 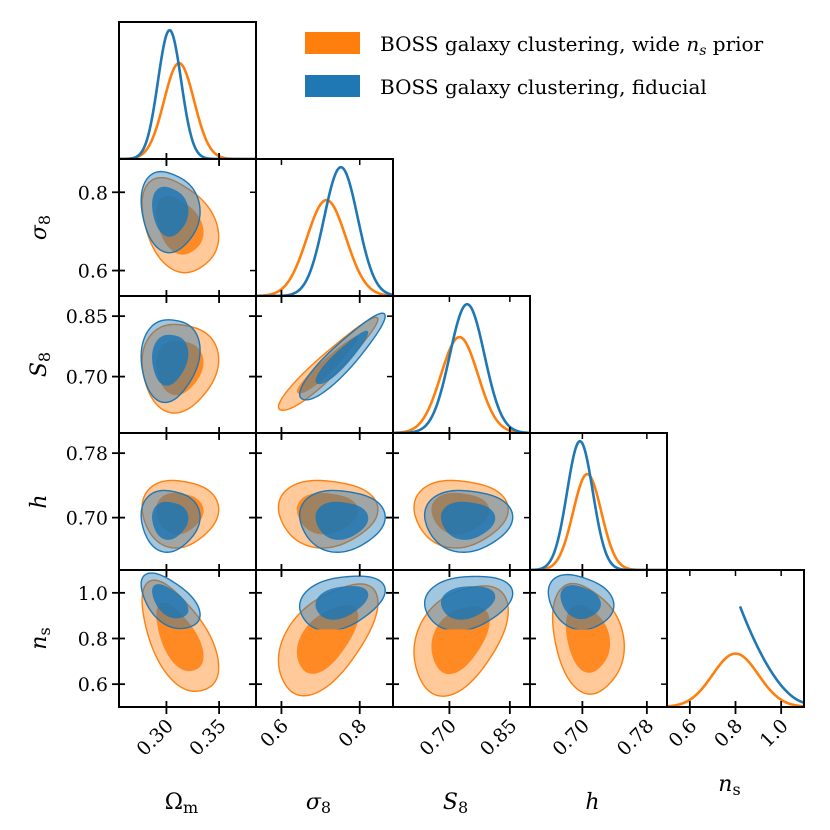 I want to click on panel-ns-ns, so click(x=735, y=641).